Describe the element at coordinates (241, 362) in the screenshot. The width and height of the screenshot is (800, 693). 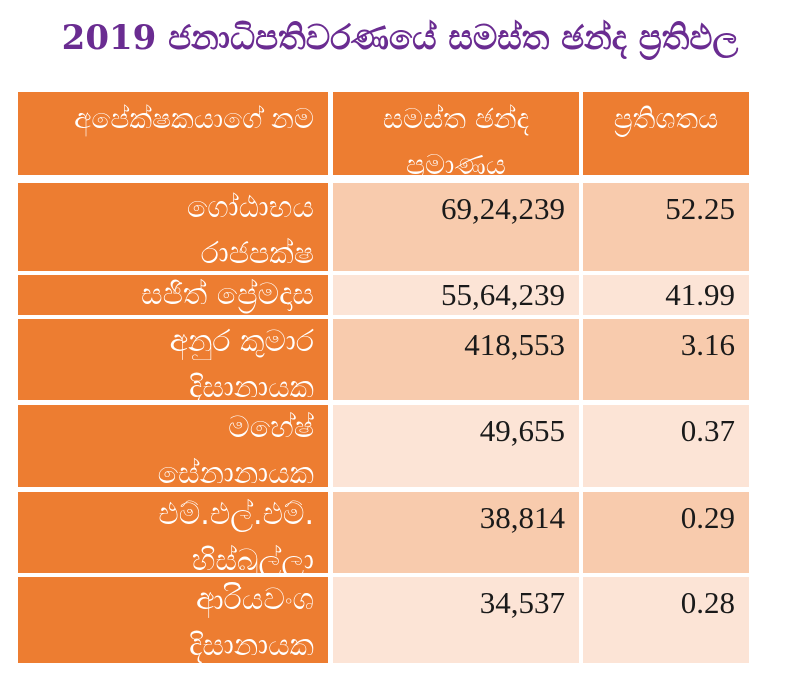
I see `candidate-name: අනුර කුමාර දිසානායක` at that location.